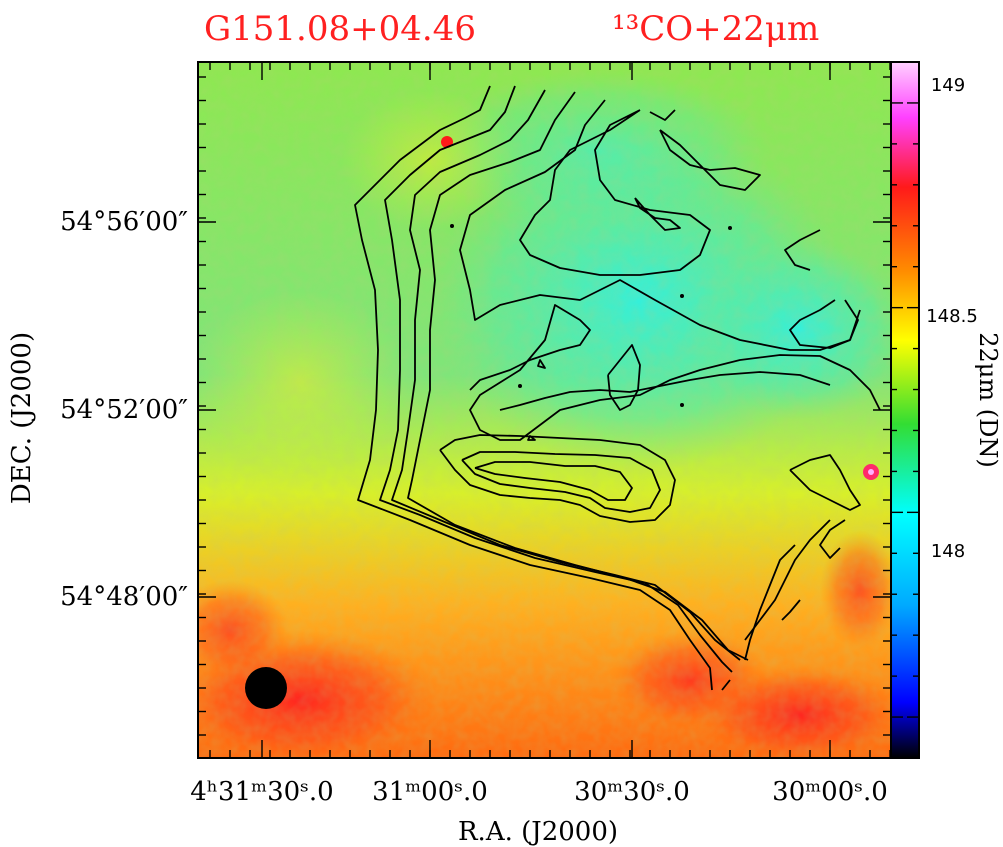  What do you see at coordinates (948, 551) in the screenshot?
I see `colorbar-tick-148: 148` at bounding box center [948, 551].